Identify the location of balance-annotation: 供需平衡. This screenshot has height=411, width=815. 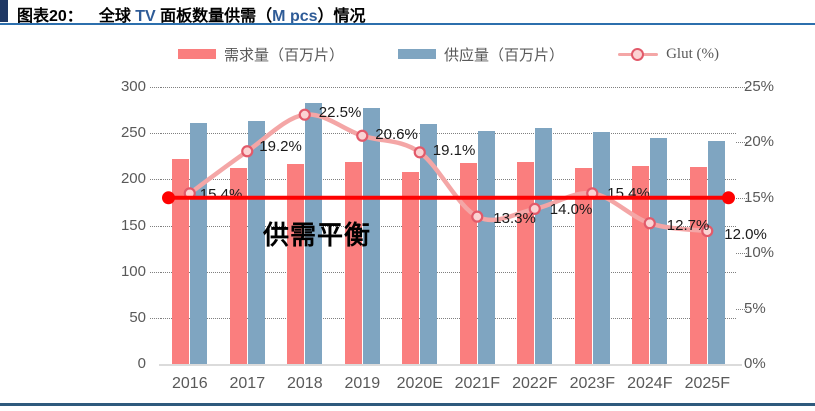
(317, 235).